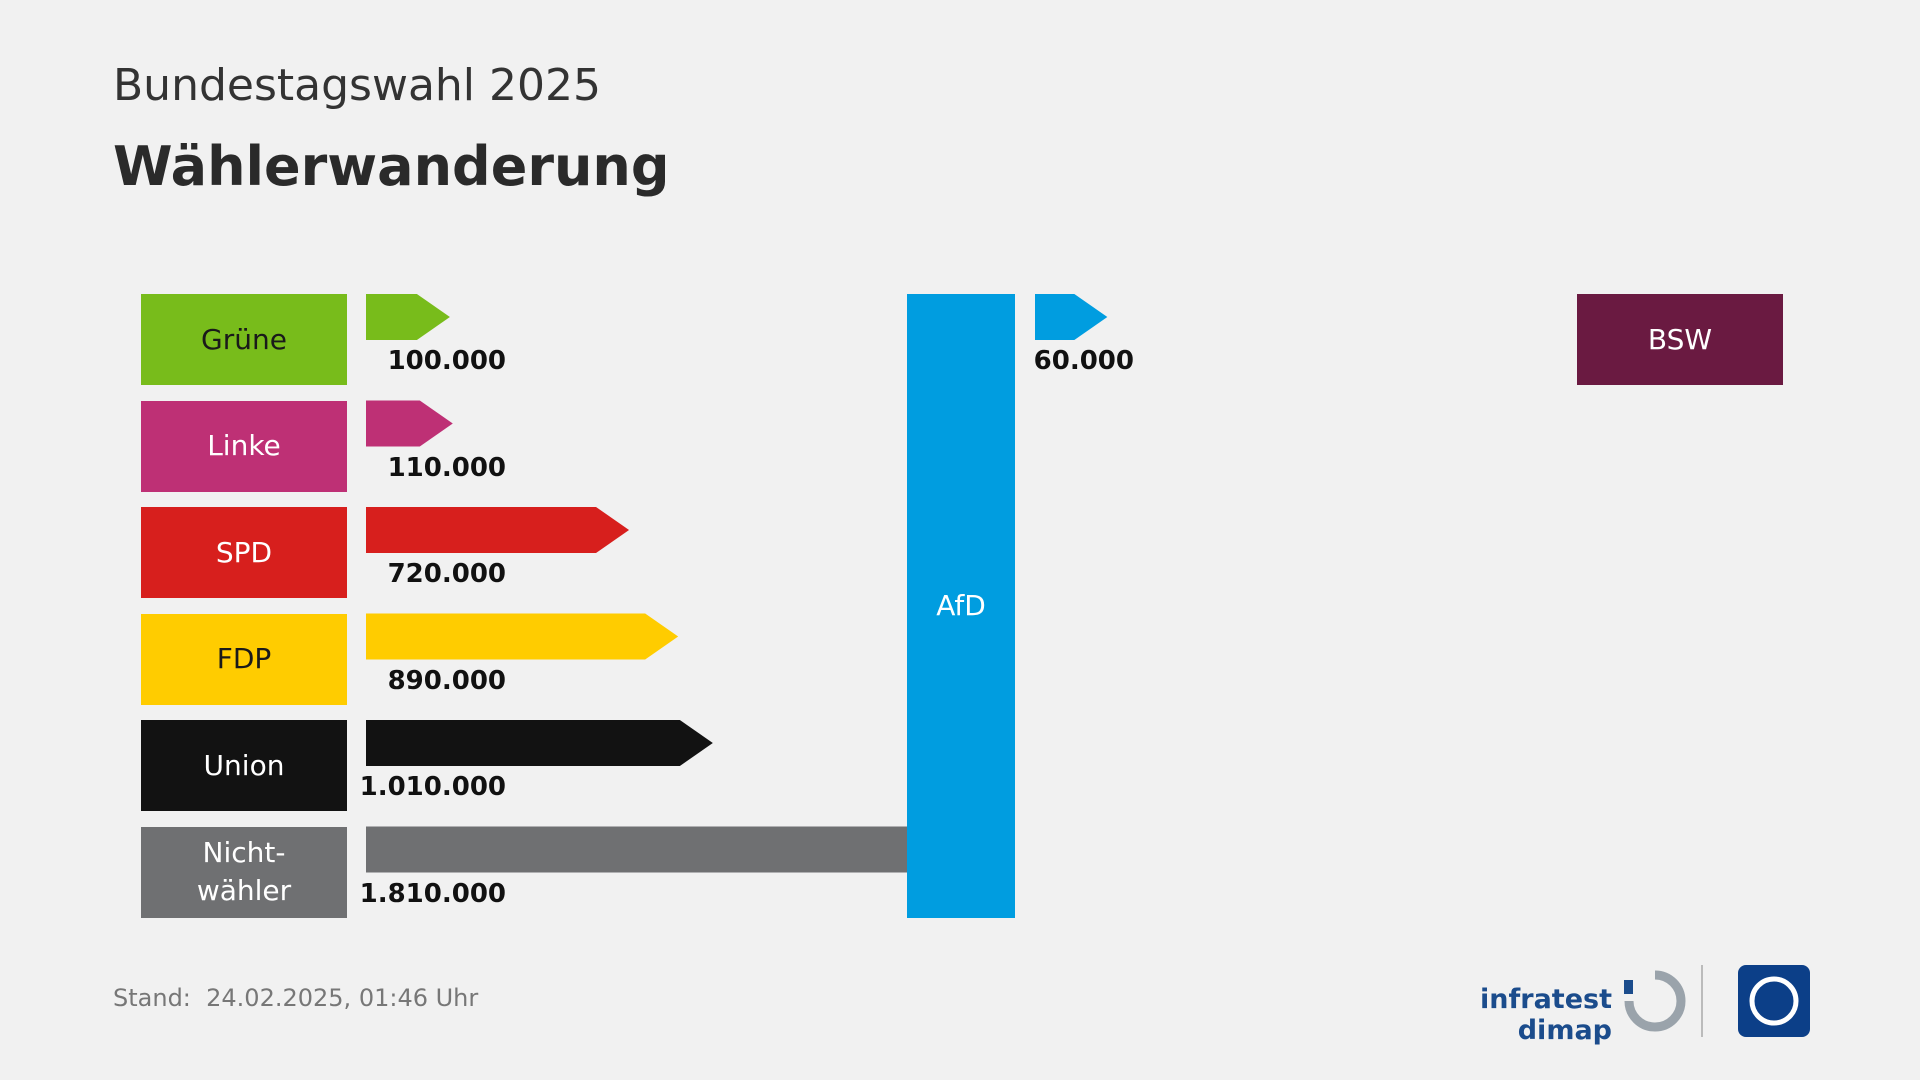 This screenshot has height=1080, width=1920. I want to click on ard-logo-ring, so click(1774, 1001).